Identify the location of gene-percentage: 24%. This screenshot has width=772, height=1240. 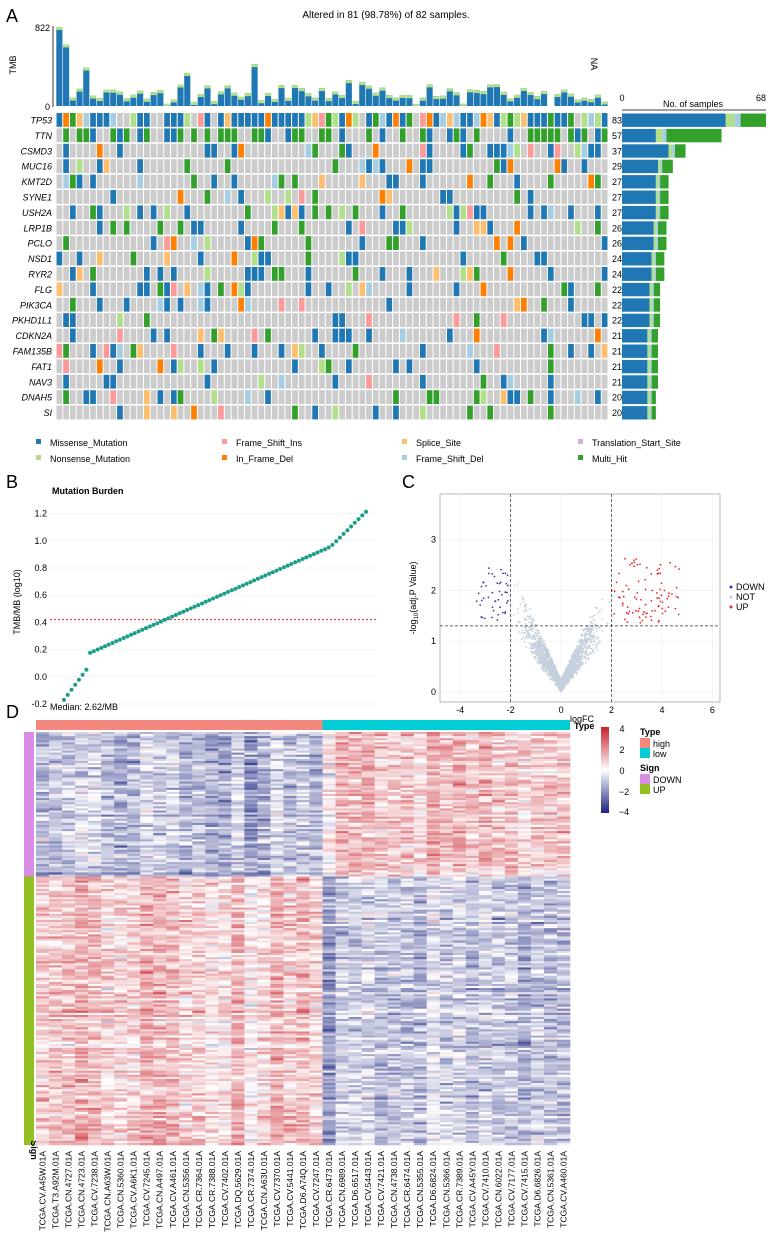
(621, 259).